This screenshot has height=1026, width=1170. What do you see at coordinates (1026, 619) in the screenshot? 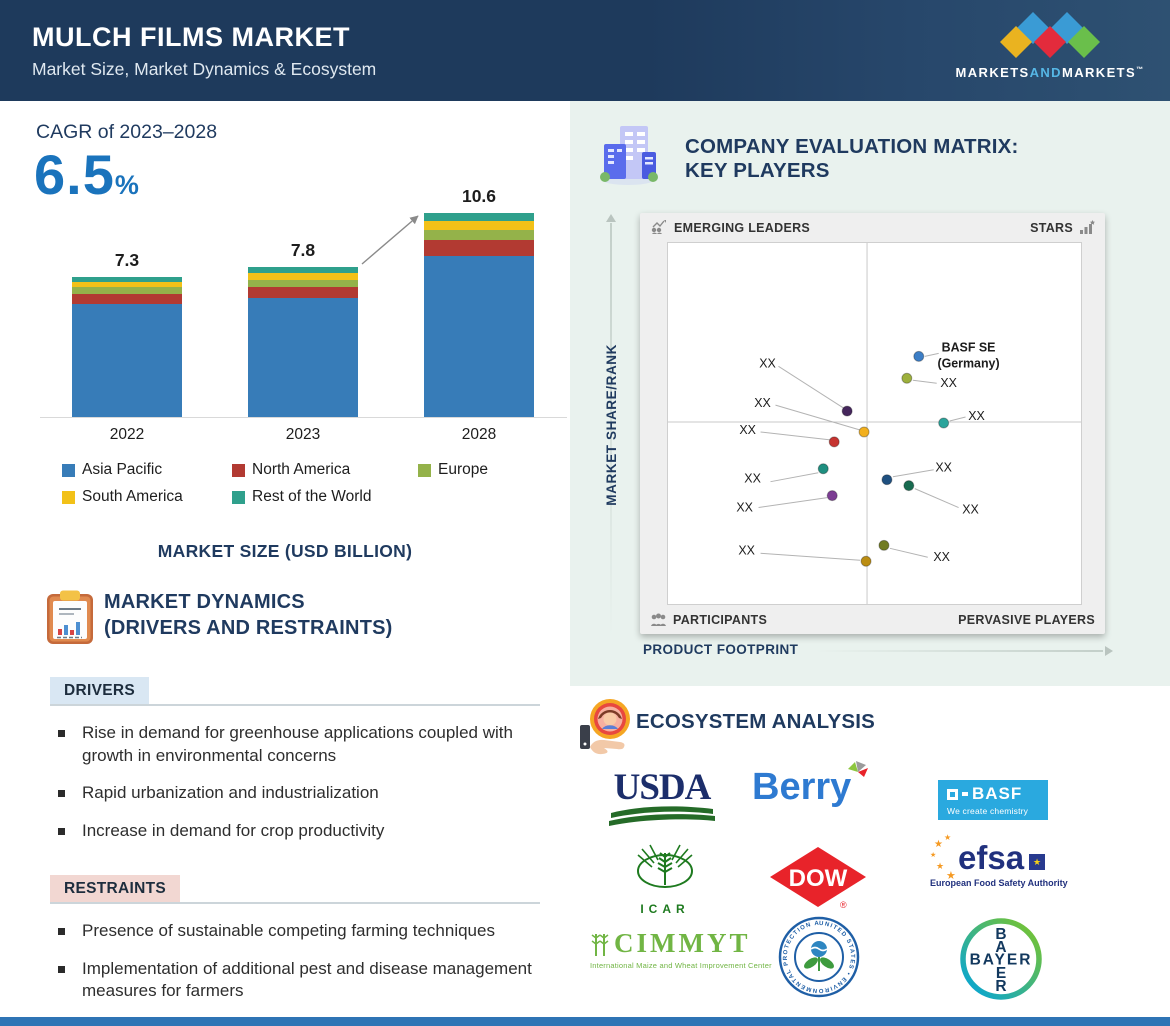
I see `quadrant-label-pervasive-players: PERVASIVE PLAYERS` at bounding box center [1026, 619].